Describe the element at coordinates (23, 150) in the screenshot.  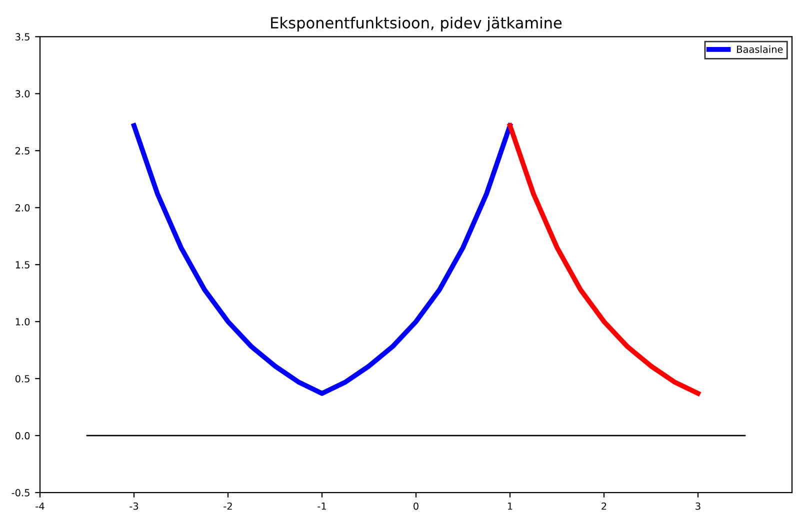
I see `y-tick-label: 2.5` at that location.